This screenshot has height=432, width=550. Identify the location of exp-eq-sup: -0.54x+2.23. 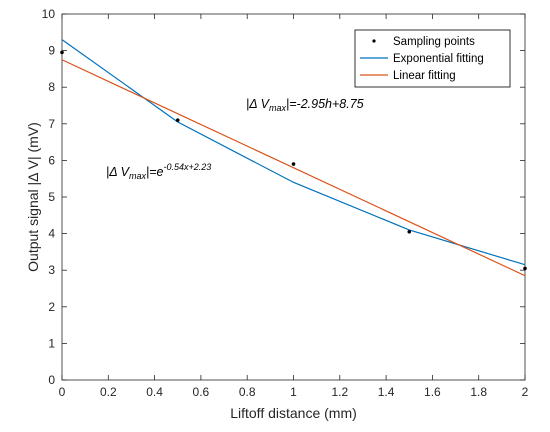
(188, 167).